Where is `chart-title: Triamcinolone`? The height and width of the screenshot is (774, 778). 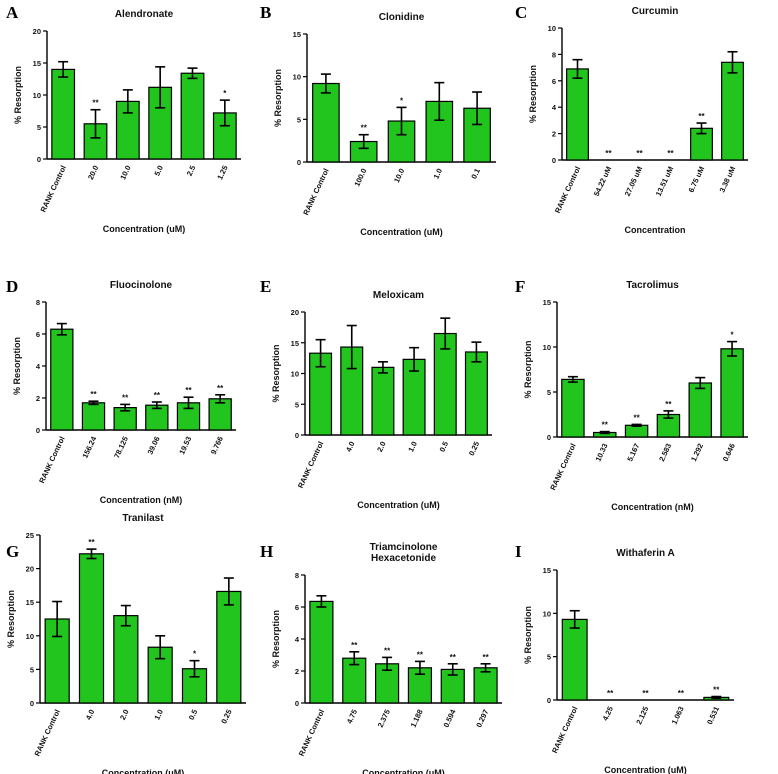
chart-title: Triamcinolone is located at coordinates (404, 547).